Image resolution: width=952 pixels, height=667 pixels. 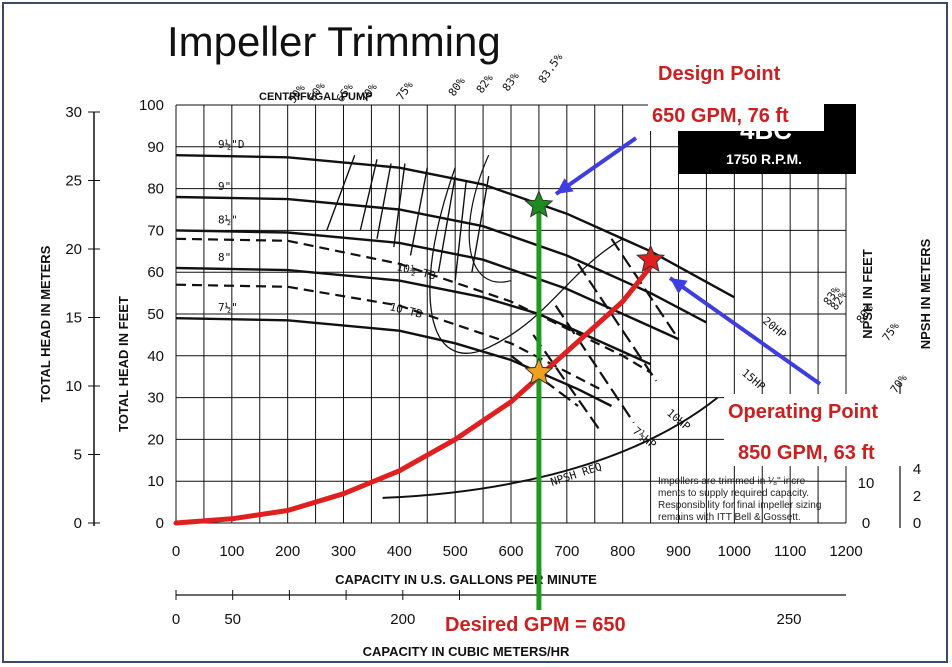 What do you see at coordinates (866, 483) in the screenshot?
I see `npsh-ft-tick-label: 10` at bounding box center [866, 483].